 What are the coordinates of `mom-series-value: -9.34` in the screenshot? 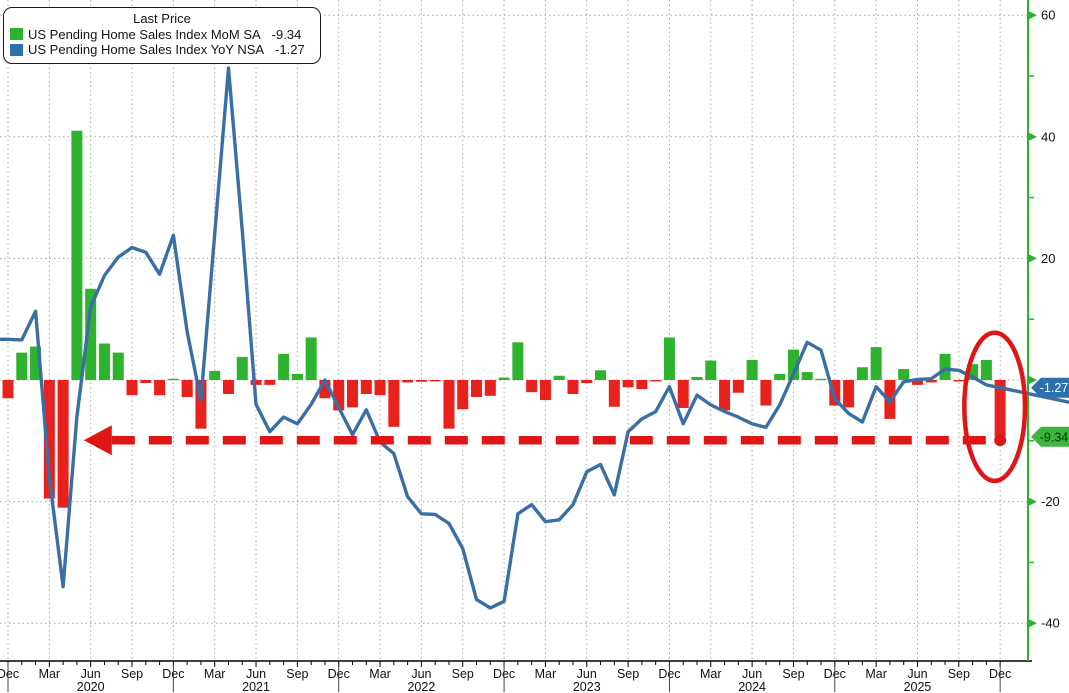 It's located at (286, 34).